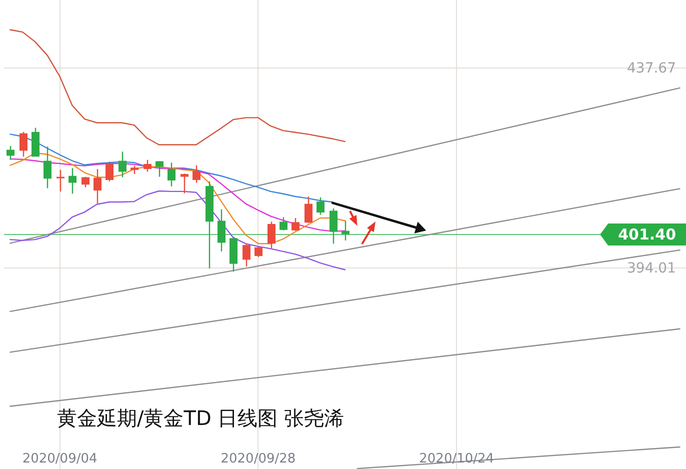 Image resolution: width=686 pixels, height=469 pixels. I want to click on y-tick-label: 394.01, so click(651, 268).